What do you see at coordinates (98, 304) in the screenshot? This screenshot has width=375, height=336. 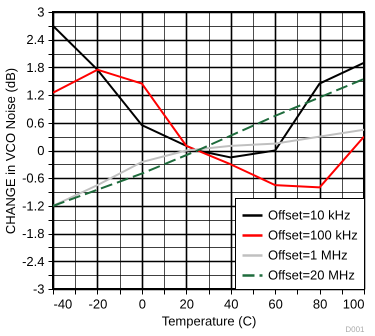 I see `x-tick-label: -20` at bounding box center [98, 304].